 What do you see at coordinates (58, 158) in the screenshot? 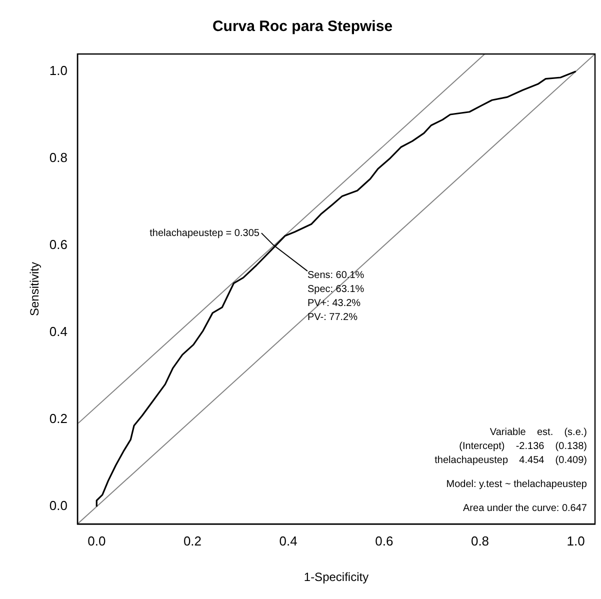
I see `y-tick-label: 0.8` at bounding box center [58, 158].